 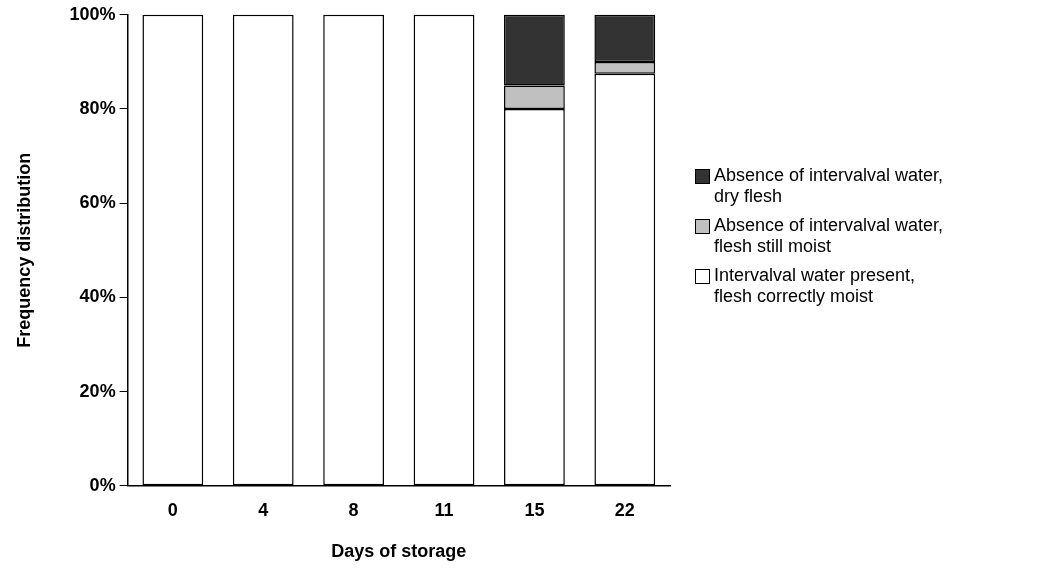 What do you see at coordinates (829, 186) in the screenshot?
I see `legend-label: Absence of intervalval water, dry flesh` at bounding box center [829, 186].